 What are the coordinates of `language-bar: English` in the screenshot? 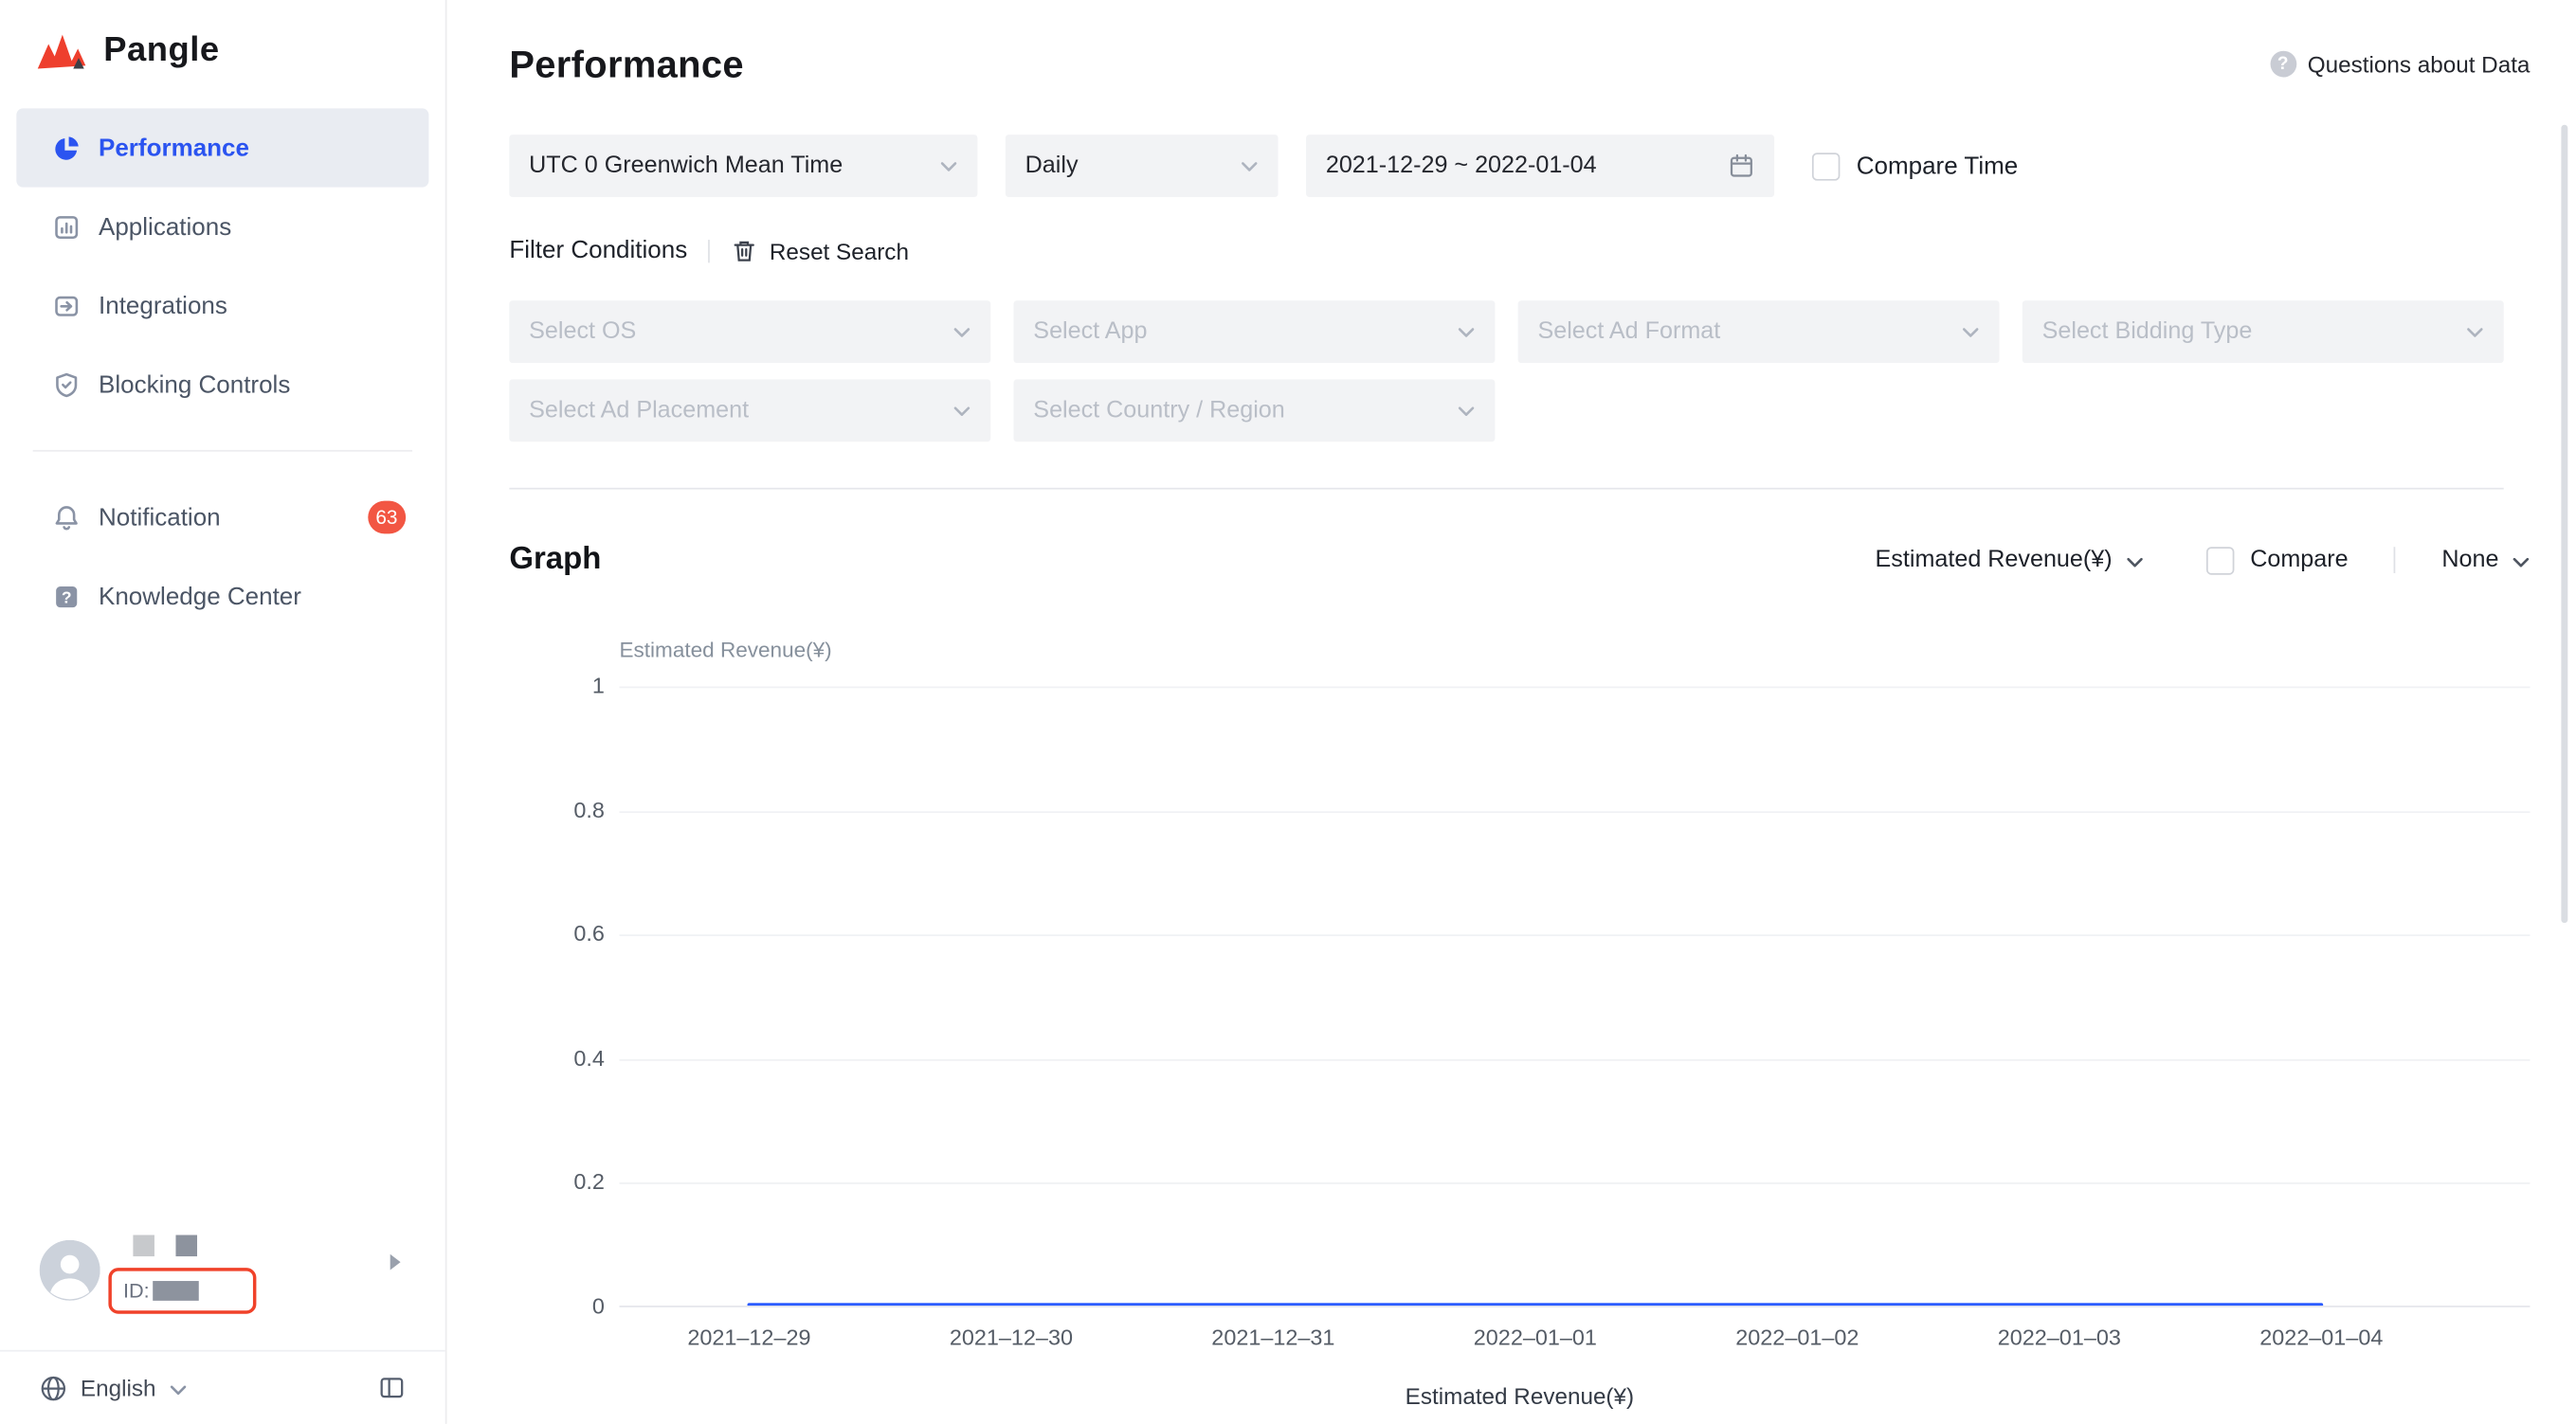 It's located at (222, 1387).